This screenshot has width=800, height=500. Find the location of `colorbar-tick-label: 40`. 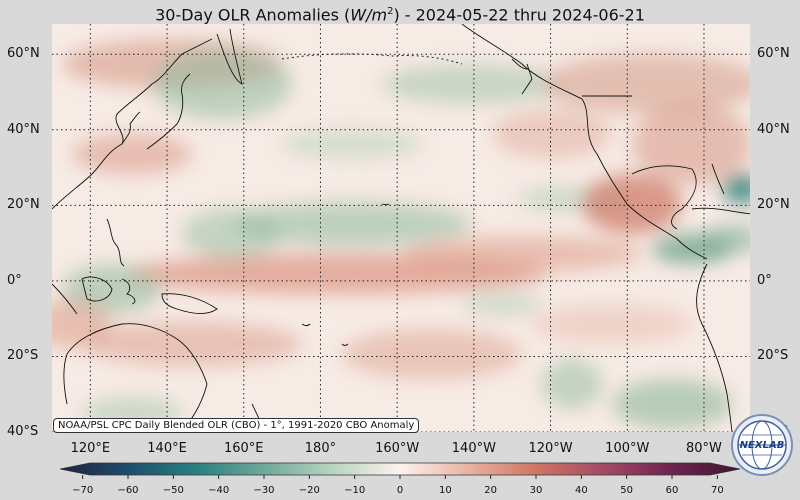

colorbar-tick-label: 40 is located at coordinates (581, 490).